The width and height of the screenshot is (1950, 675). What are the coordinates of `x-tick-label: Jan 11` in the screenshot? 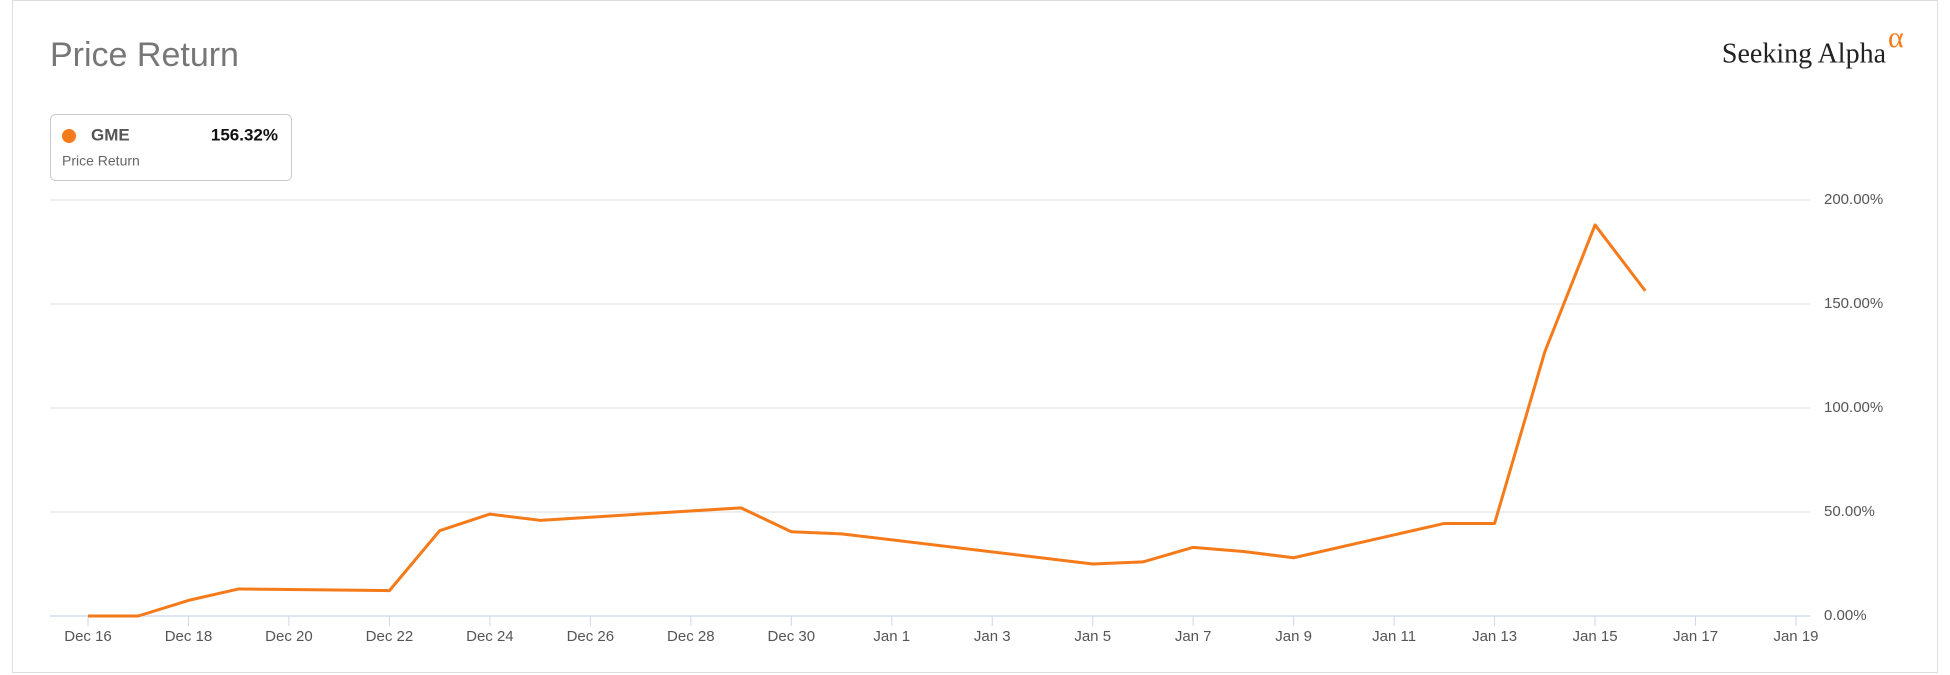 It's located at (1394, 636).